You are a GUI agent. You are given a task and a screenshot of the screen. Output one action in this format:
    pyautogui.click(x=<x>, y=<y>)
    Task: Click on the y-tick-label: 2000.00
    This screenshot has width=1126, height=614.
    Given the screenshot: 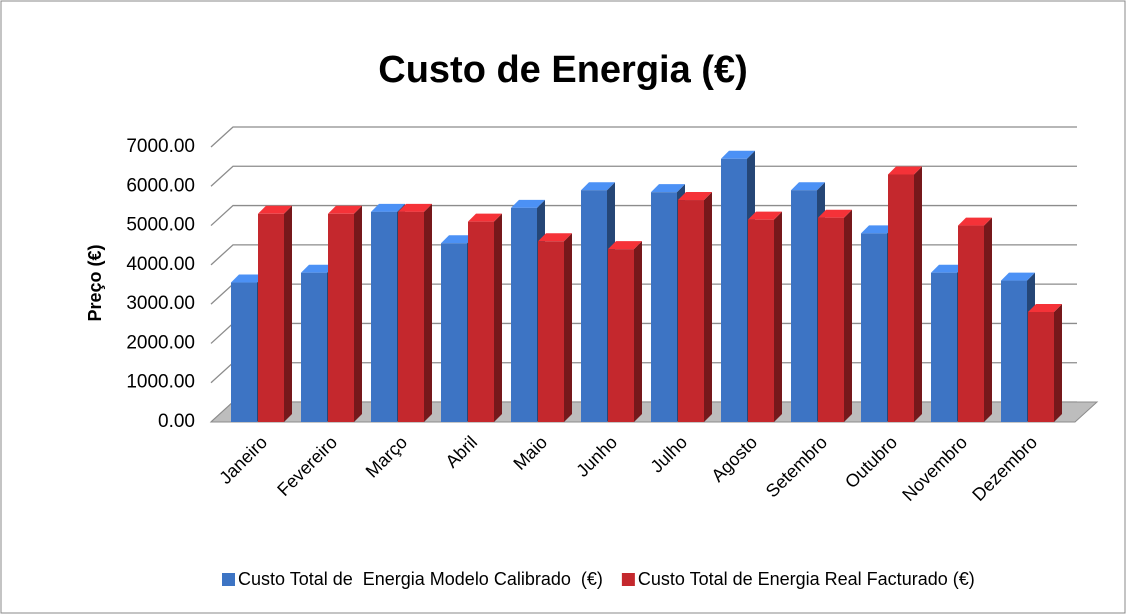 What is the action you would take?
    pyautogui.click(x=160, y=342)
    